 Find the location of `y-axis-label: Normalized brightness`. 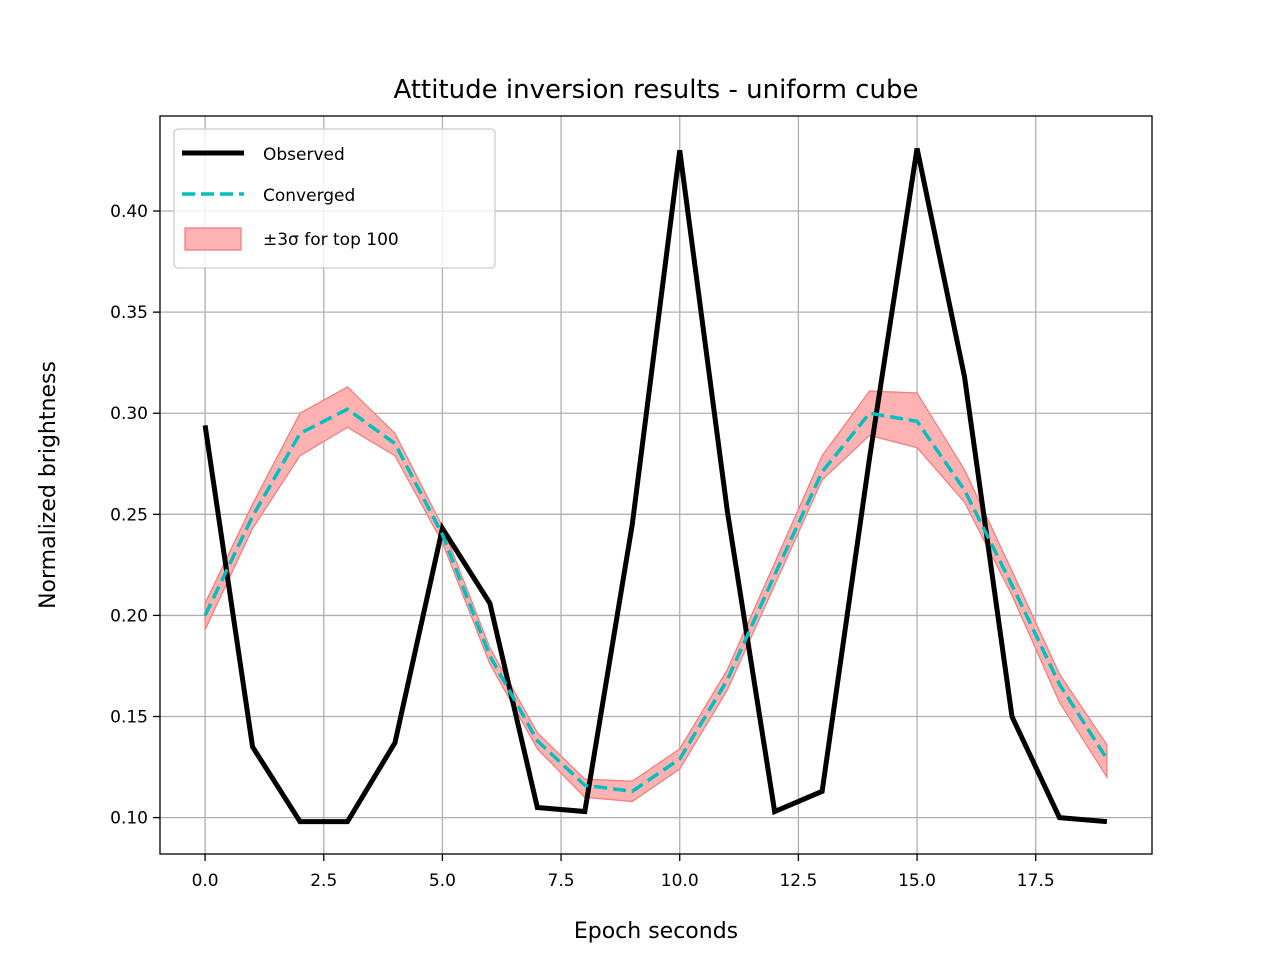

y-axis-label: Normalized brightness is located at coordinates (48, 485).